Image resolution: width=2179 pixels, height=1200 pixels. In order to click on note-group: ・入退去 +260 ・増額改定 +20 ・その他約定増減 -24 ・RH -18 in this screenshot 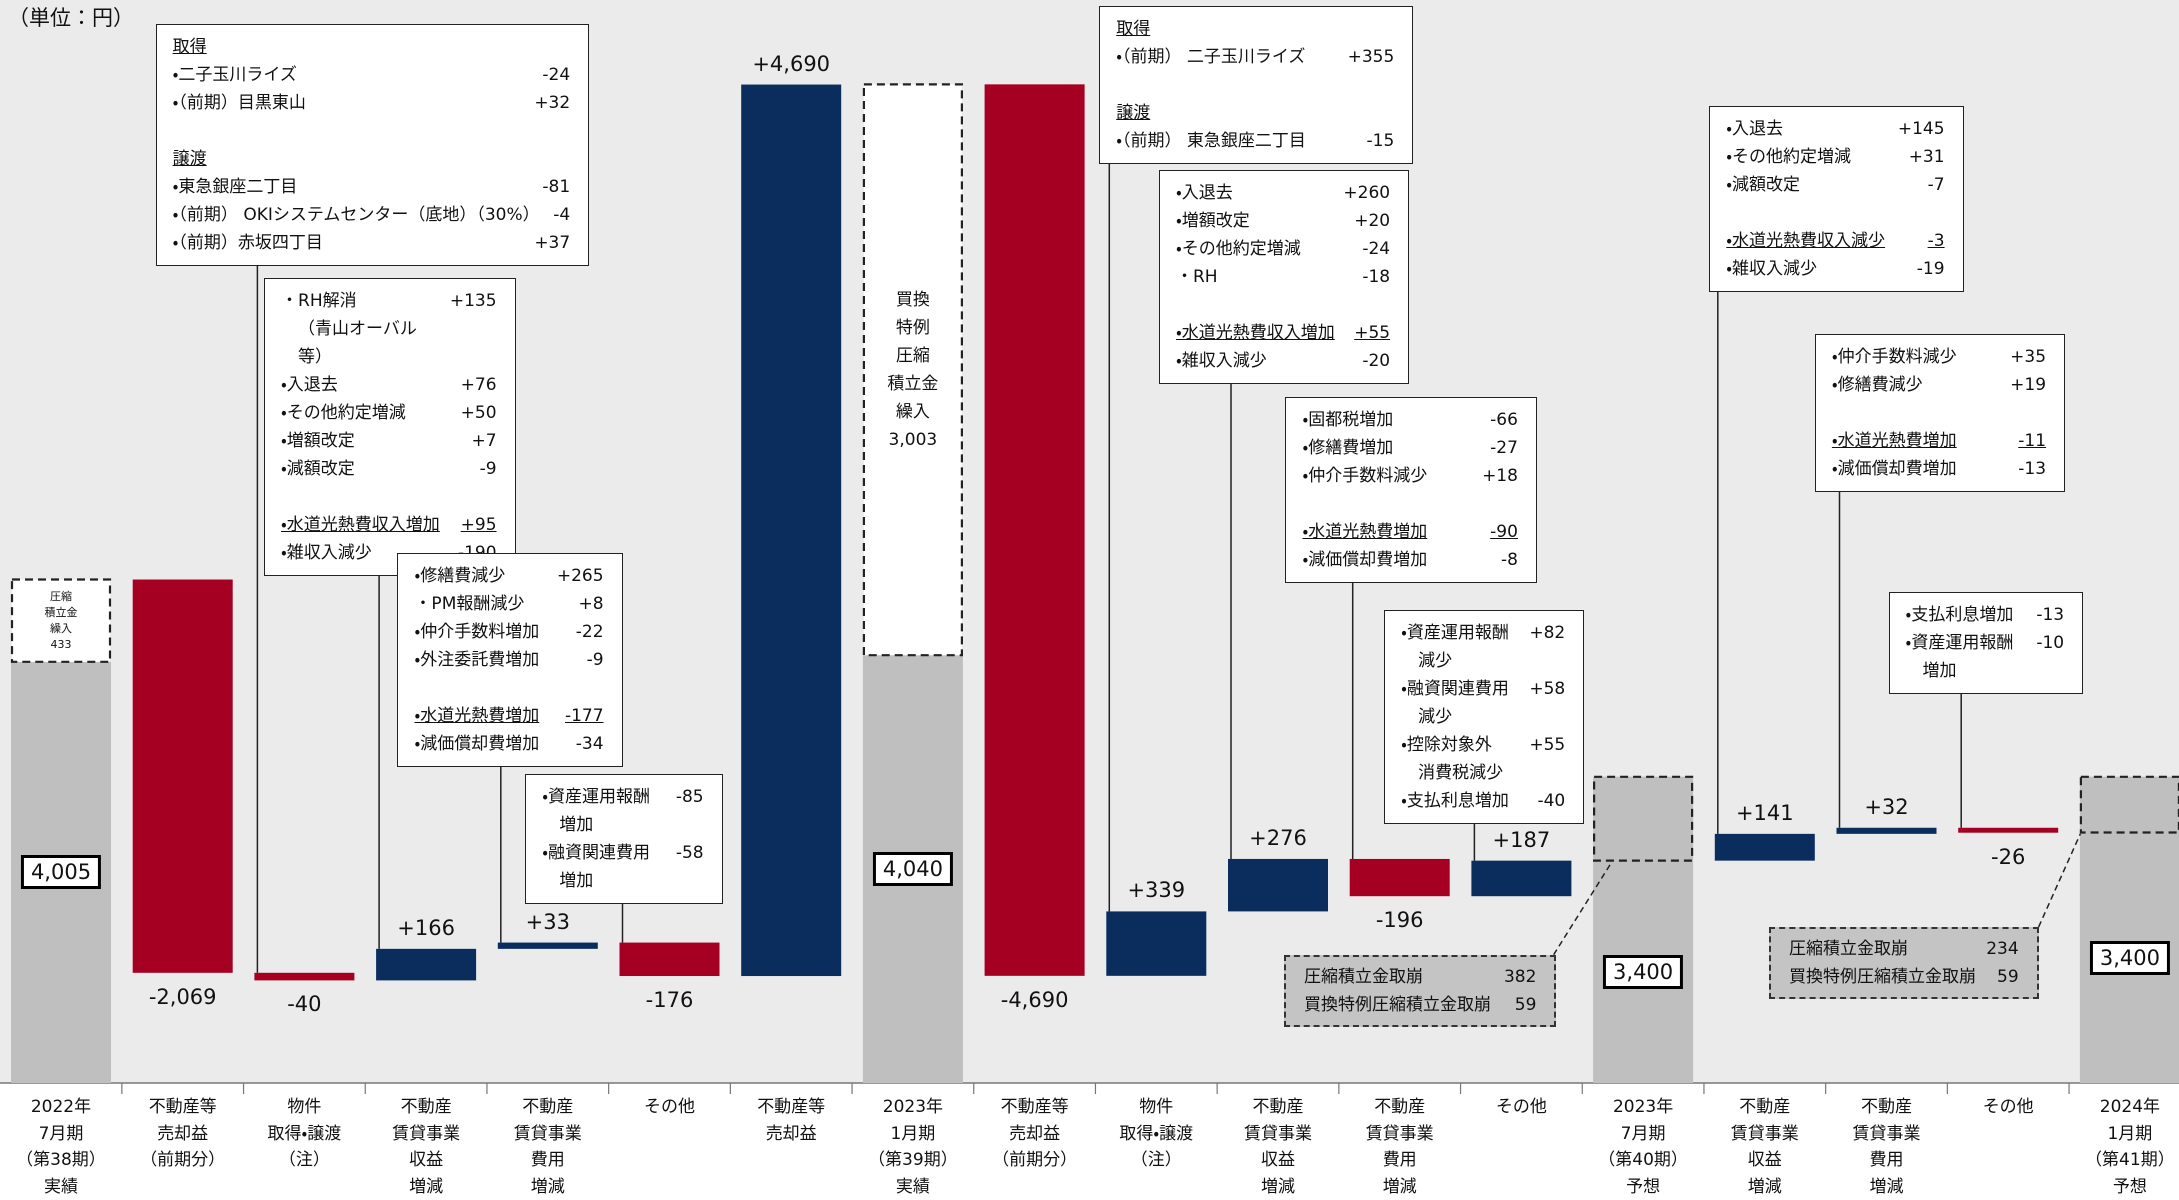, I will do `click(1283, 235)`.